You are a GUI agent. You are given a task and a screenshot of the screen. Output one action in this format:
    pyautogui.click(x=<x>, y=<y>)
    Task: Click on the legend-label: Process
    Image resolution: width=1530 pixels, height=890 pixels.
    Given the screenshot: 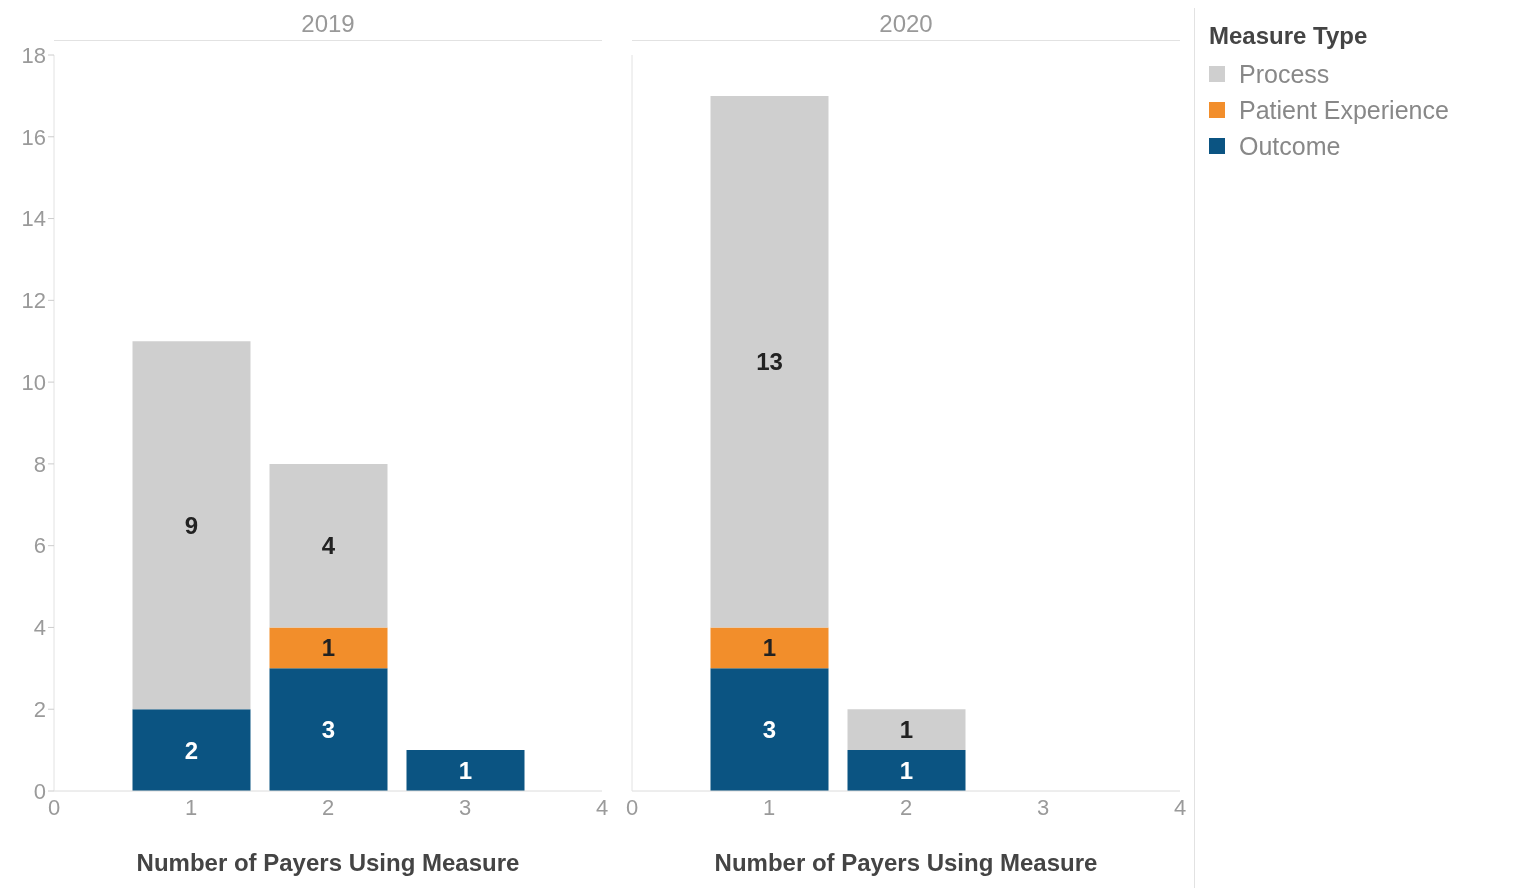 What is the action you would take?
    pyautogui.click(x=1284, y=74)
    